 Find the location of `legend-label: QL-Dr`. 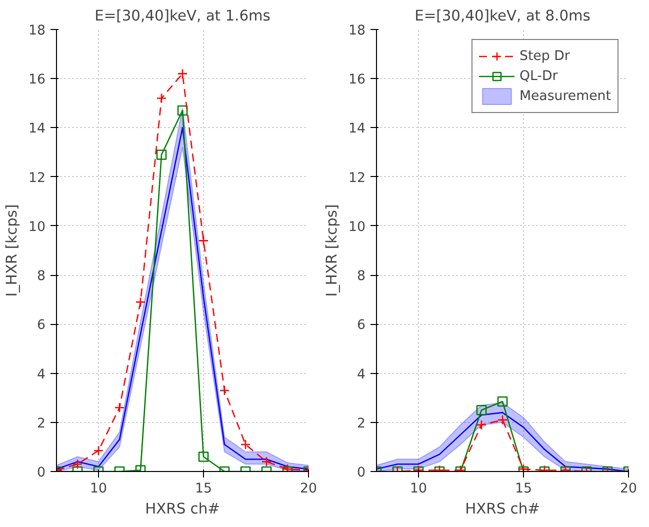

legend-label: QL-Dr is located at coordinates (538, 76).